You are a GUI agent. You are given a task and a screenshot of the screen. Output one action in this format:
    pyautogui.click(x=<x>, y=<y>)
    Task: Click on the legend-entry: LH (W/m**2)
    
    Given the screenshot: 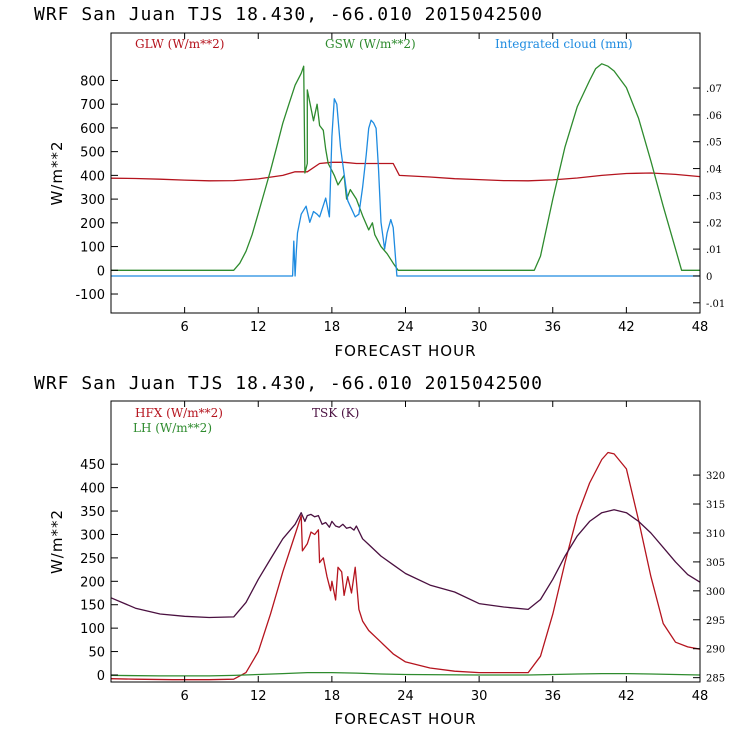 What is the action you would take?
    pyautogui.click(x=172, y=428)
    